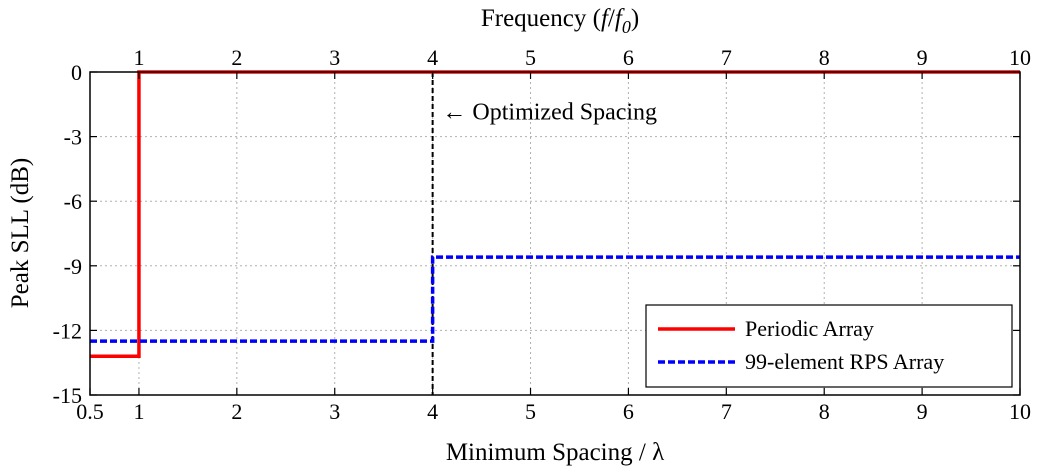 The height and width of the screenshot is (470, 1040). I want to click on top-axis-label-prefix: Frequency (, so click(541, 18).